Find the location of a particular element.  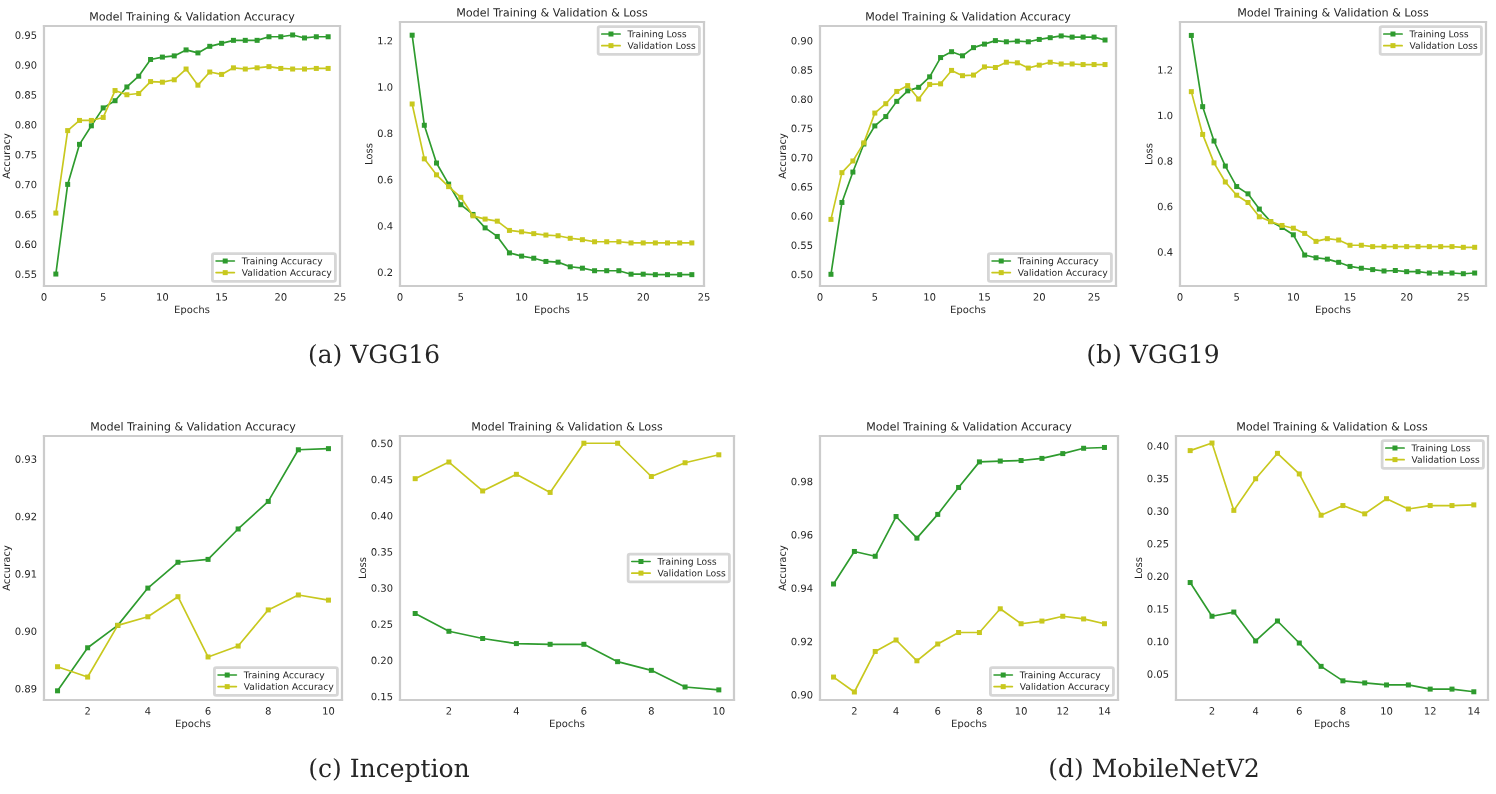

text: (c) Inception is located at coordinates (390, 770).